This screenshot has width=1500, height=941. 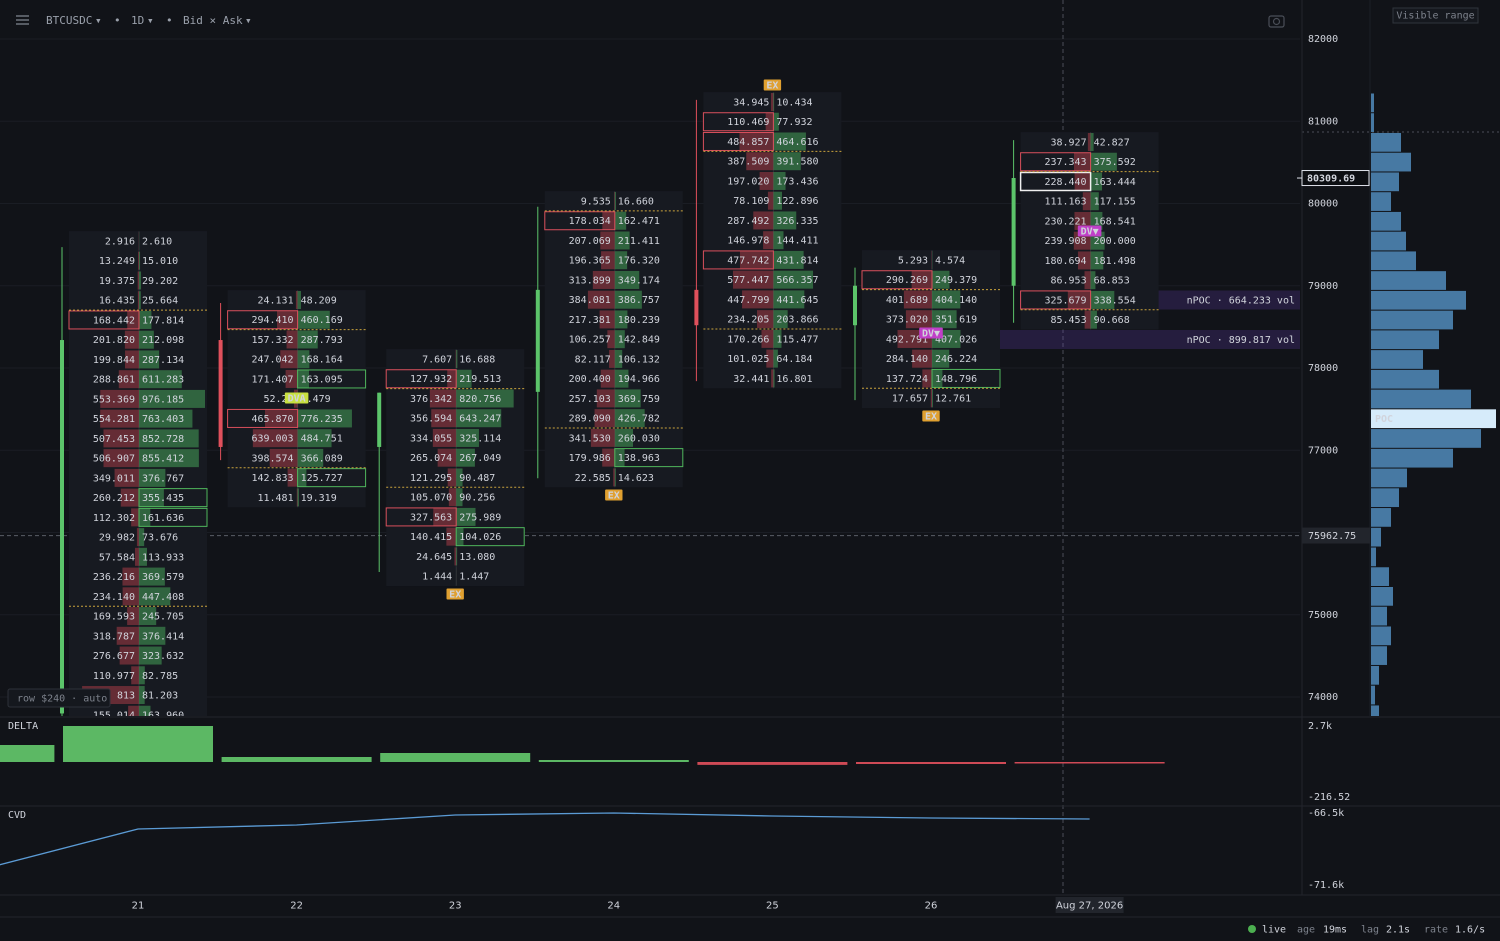 What do you see at coordinates (748, 162) in the screenshot?
I see `bid-volume: 387.509` at bounding box center [748, 162].